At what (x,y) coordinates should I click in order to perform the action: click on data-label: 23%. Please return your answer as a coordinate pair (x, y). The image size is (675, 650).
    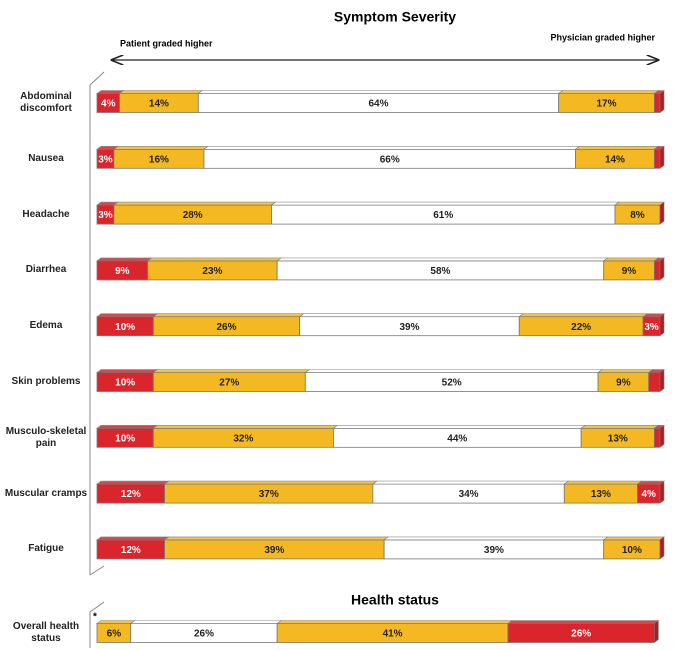
    Looking at the image, I should click on (212, 271).